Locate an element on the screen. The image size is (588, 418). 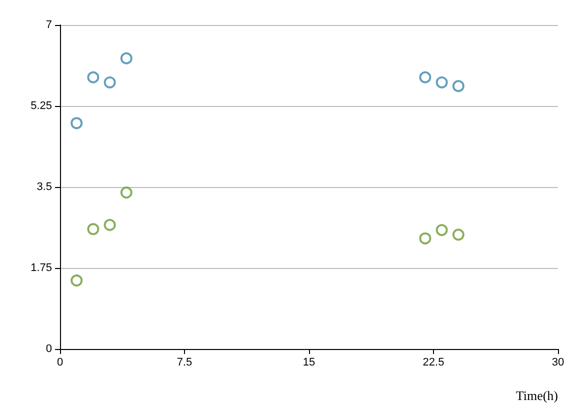
y-tick-label: 7 is located at coordinates (49, 25).